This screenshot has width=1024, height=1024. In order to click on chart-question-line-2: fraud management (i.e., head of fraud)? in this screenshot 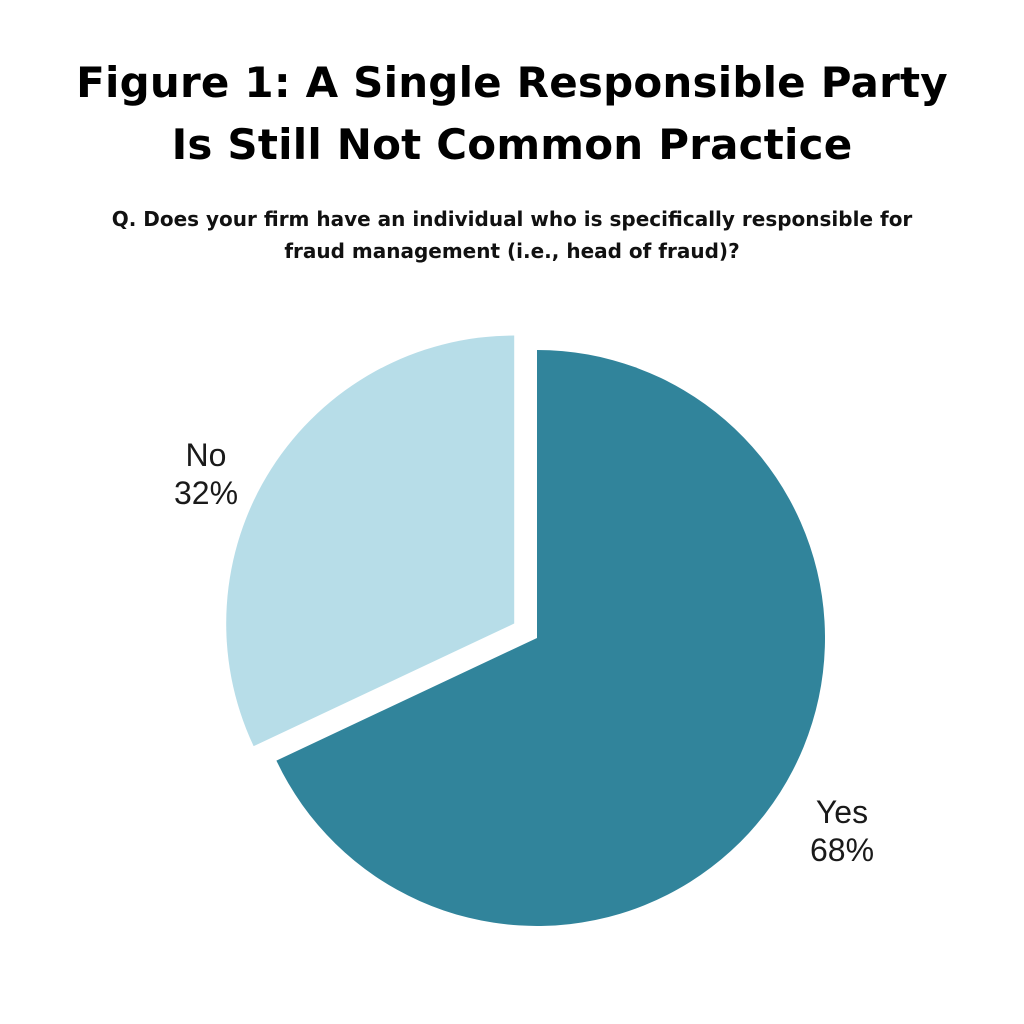, I will do `click(512, 251)`.